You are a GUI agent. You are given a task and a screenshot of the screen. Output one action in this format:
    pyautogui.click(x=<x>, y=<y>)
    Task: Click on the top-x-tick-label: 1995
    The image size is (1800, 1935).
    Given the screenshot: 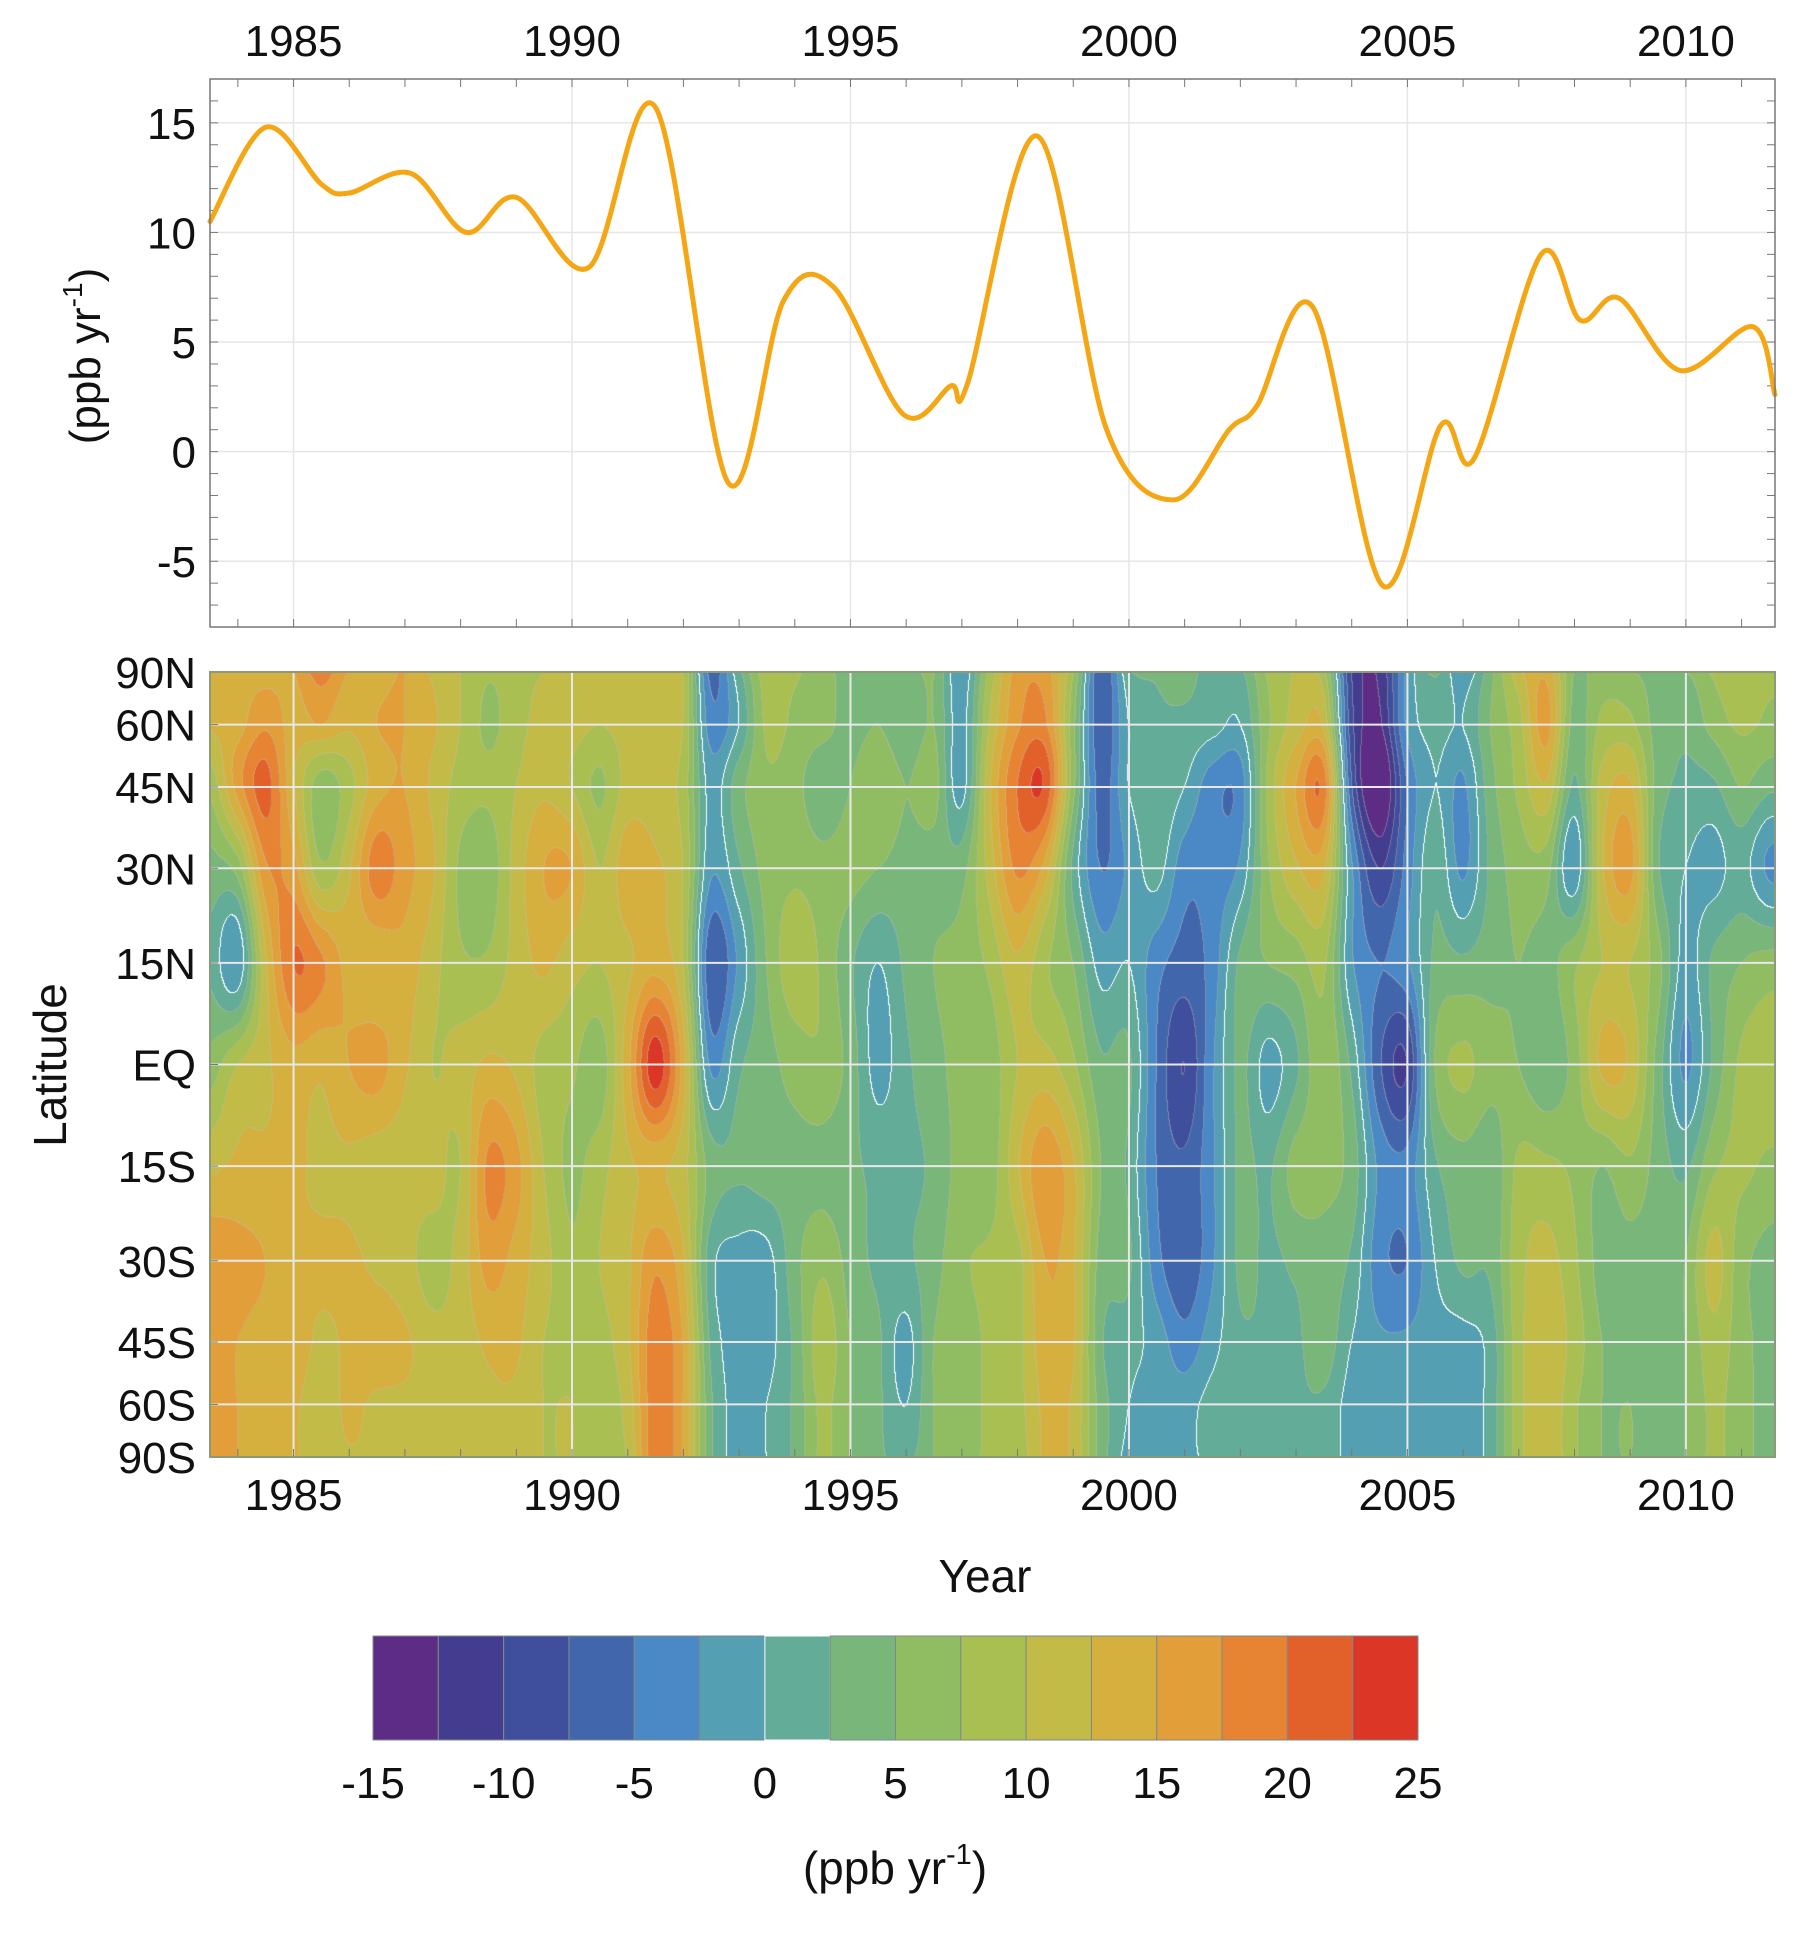 What is the action you would take?
    pyautogui.click(x=851, y=41)
    